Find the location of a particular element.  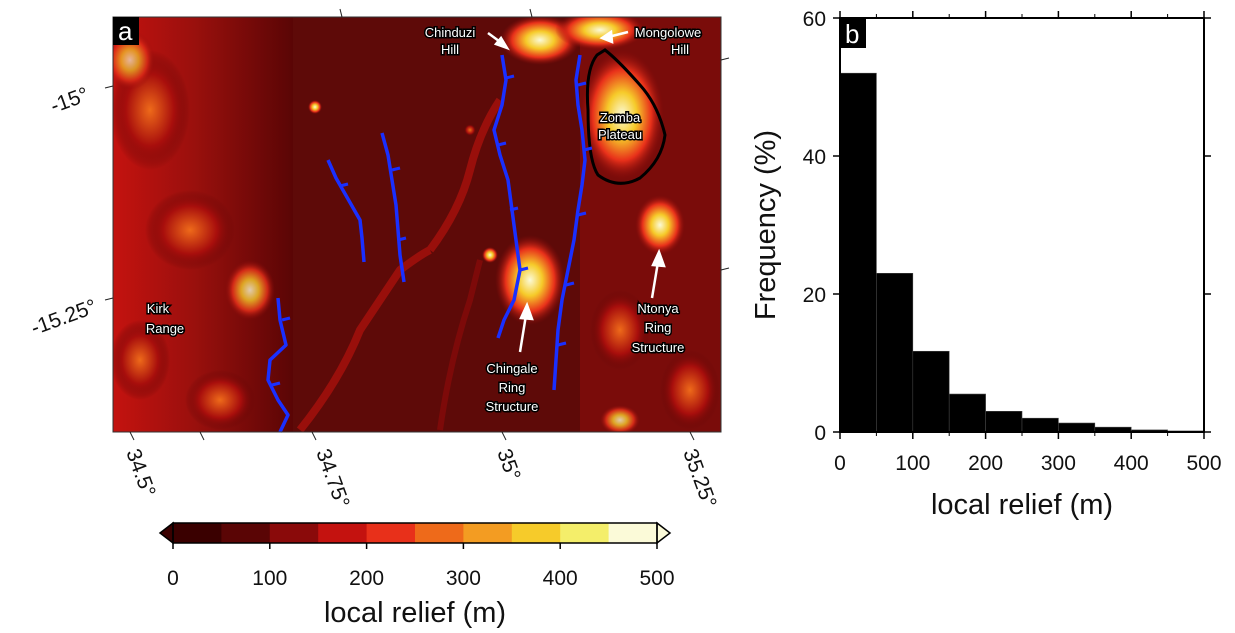

chingale-label-2: Ring is located at coordinates (512, 387).